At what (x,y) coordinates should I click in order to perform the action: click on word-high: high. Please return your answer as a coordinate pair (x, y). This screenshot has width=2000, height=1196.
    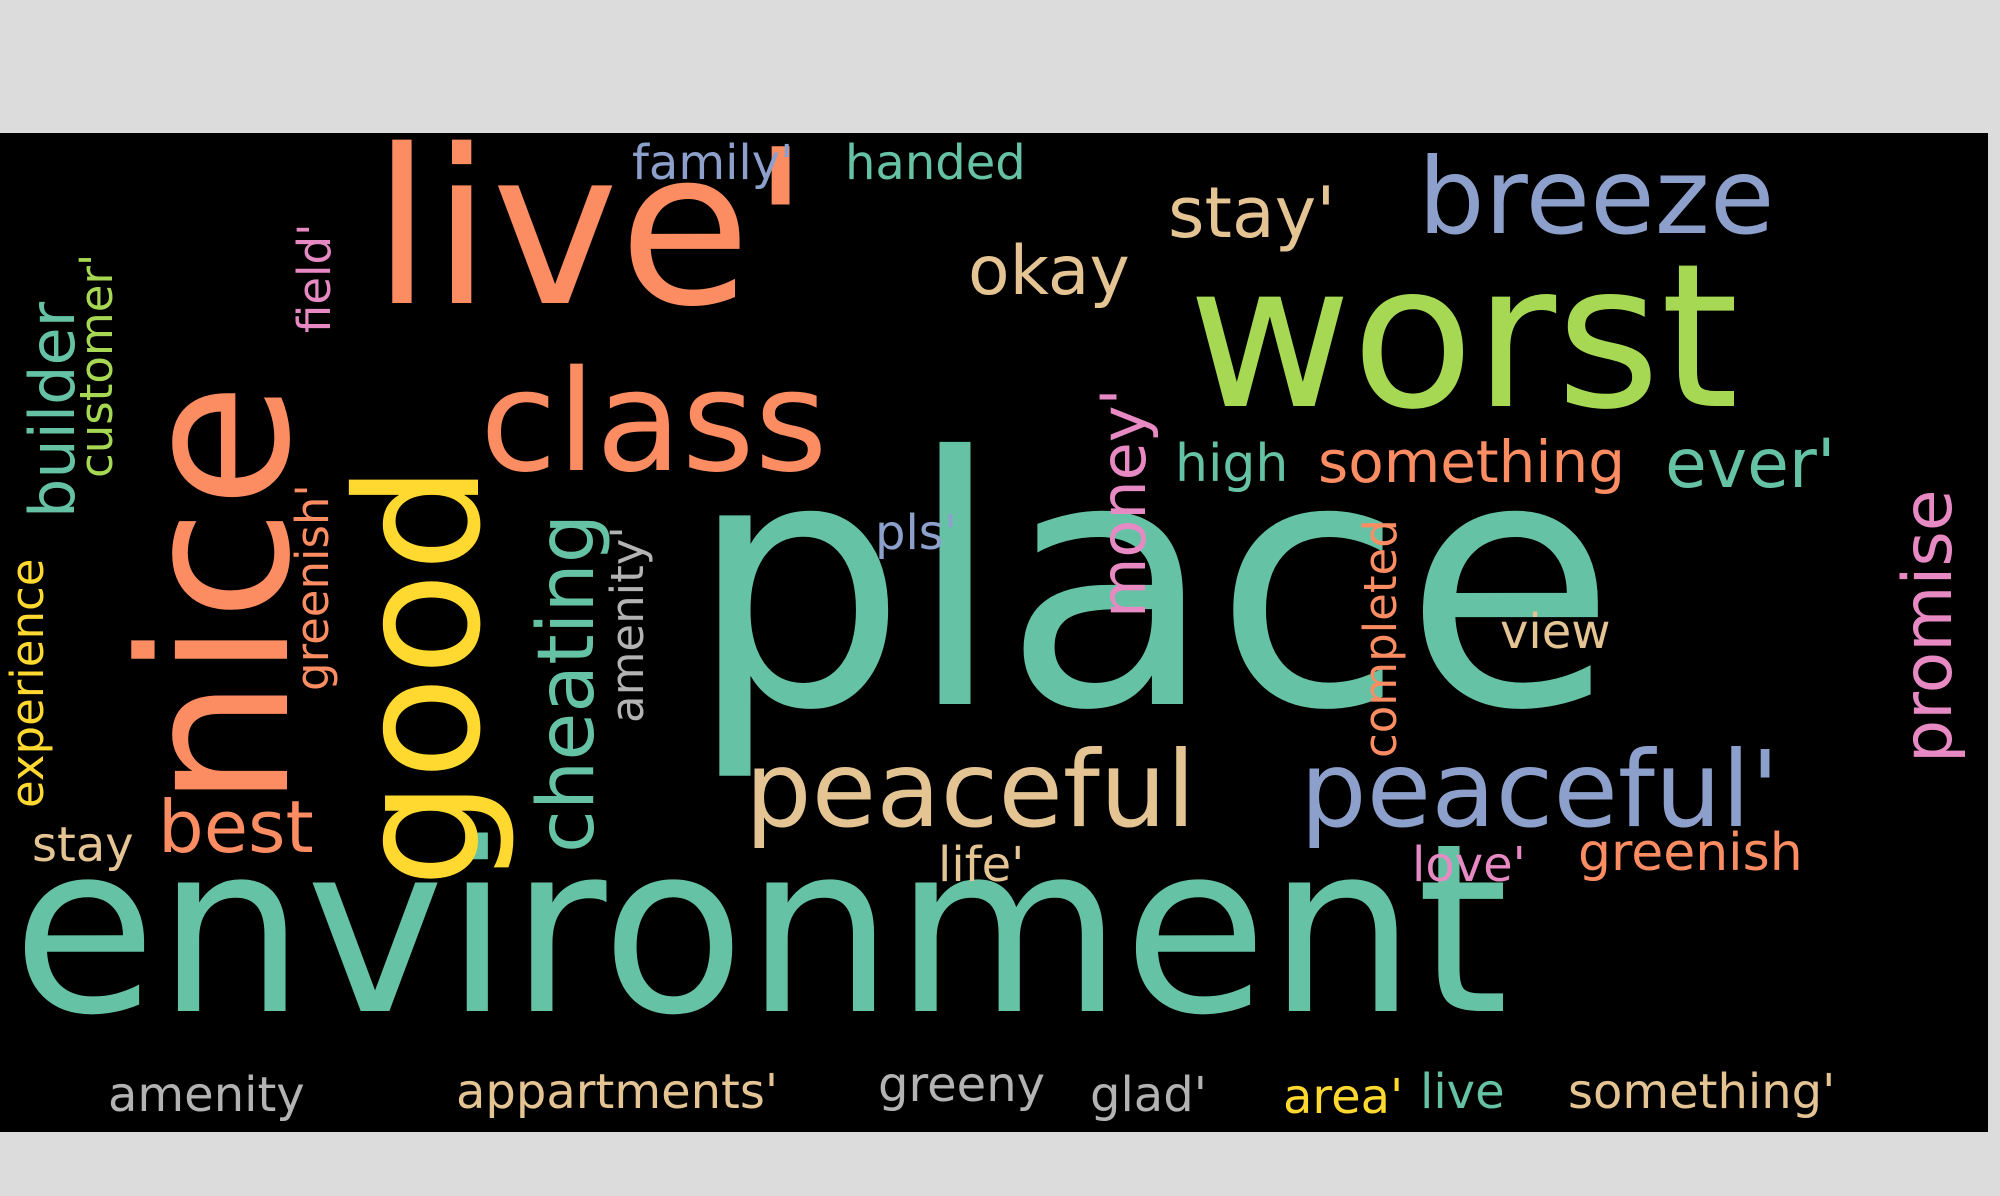
    Looking at the image, I should click on (1232, 464).